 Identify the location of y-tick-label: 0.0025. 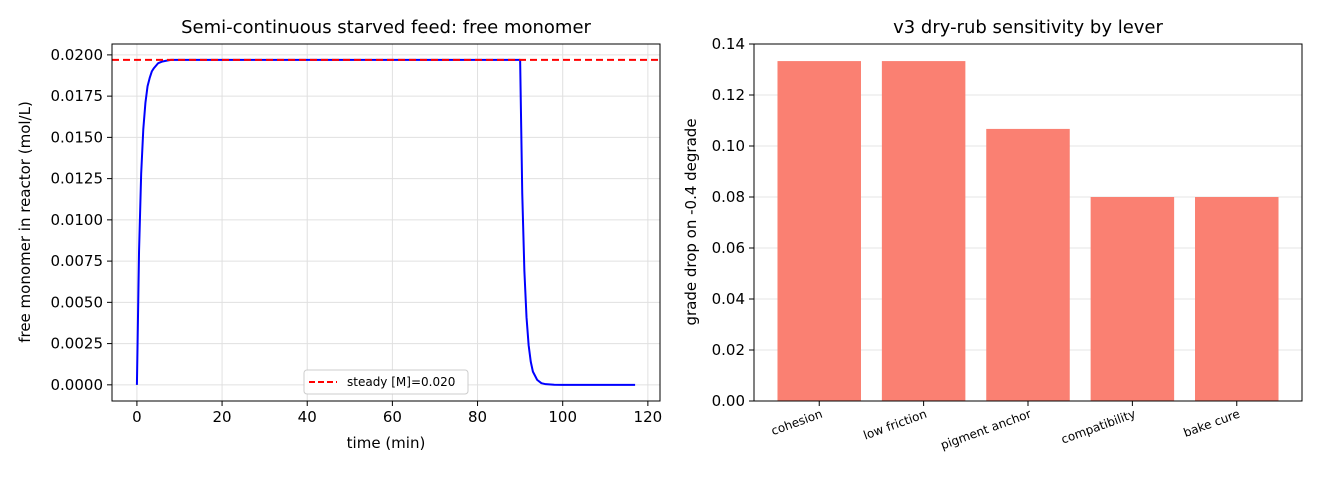
(77, 344).